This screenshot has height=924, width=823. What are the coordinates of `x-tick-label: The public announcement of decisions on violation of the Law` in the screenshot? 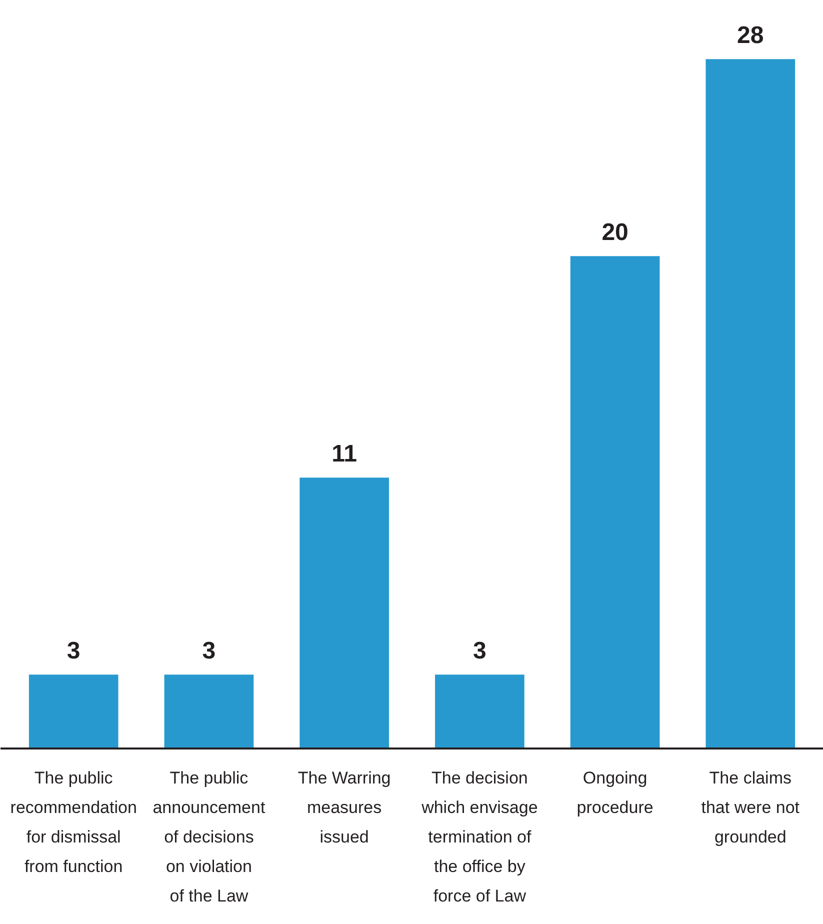 It's located at (209, 837).